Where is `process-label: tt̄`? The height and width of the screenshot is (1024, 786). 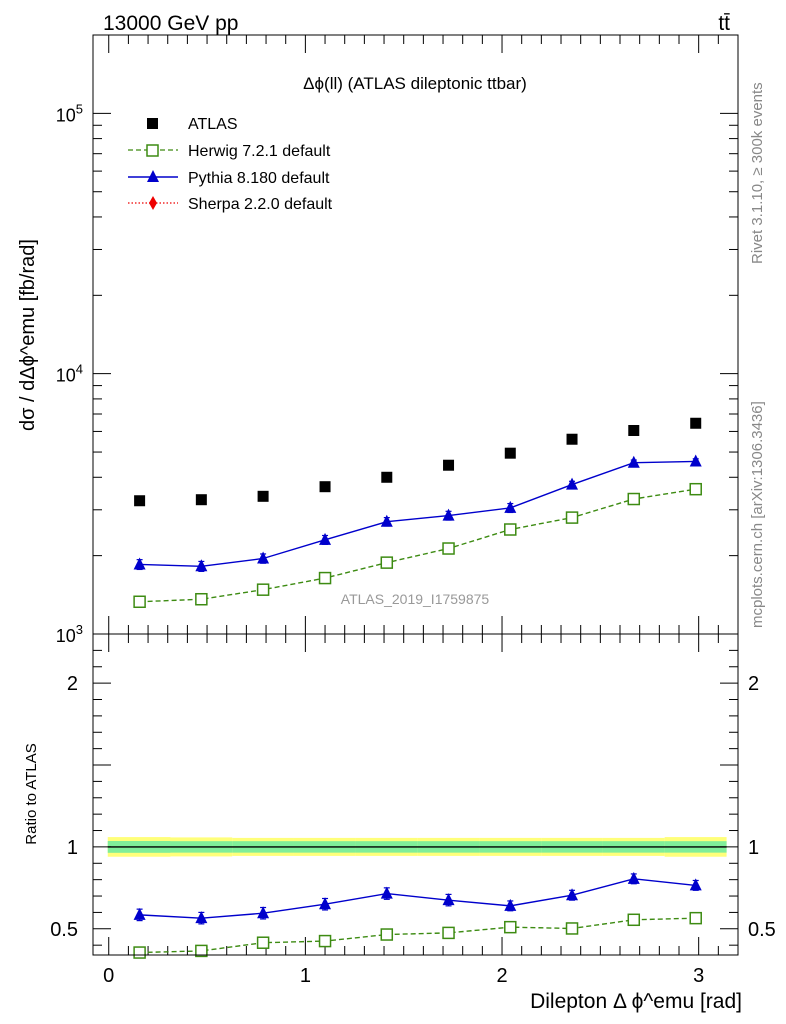 process-label: tt̄ is located at coordinates (724, 23).